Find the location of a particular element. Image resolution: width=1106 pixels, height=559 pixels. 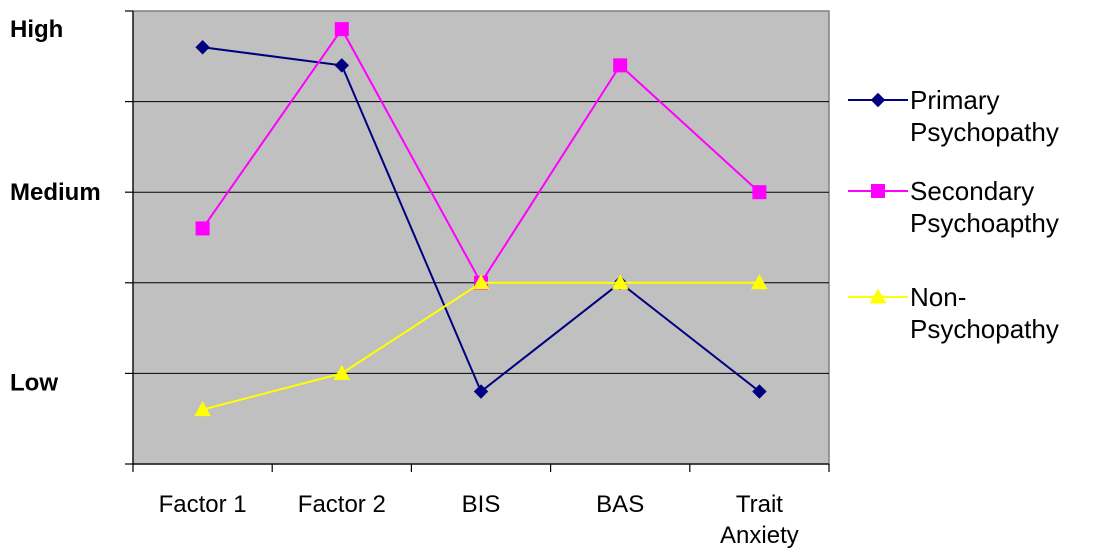

legend-label: Primary Psychopathy is located at coordinates (984, 116).